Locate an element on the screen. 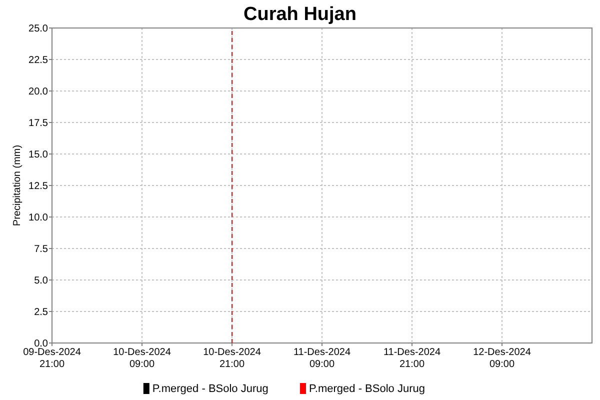 This screenshot has width=600, height=400. x-tick-label: 09-Des-2024 21:00 is located at coordinates (52, 358).